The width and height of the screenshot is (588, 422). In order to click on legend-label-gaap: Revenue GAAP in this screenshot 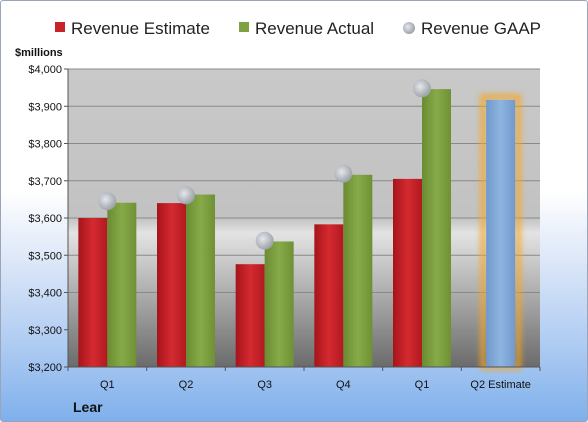, I will do `click(481, 28)`.